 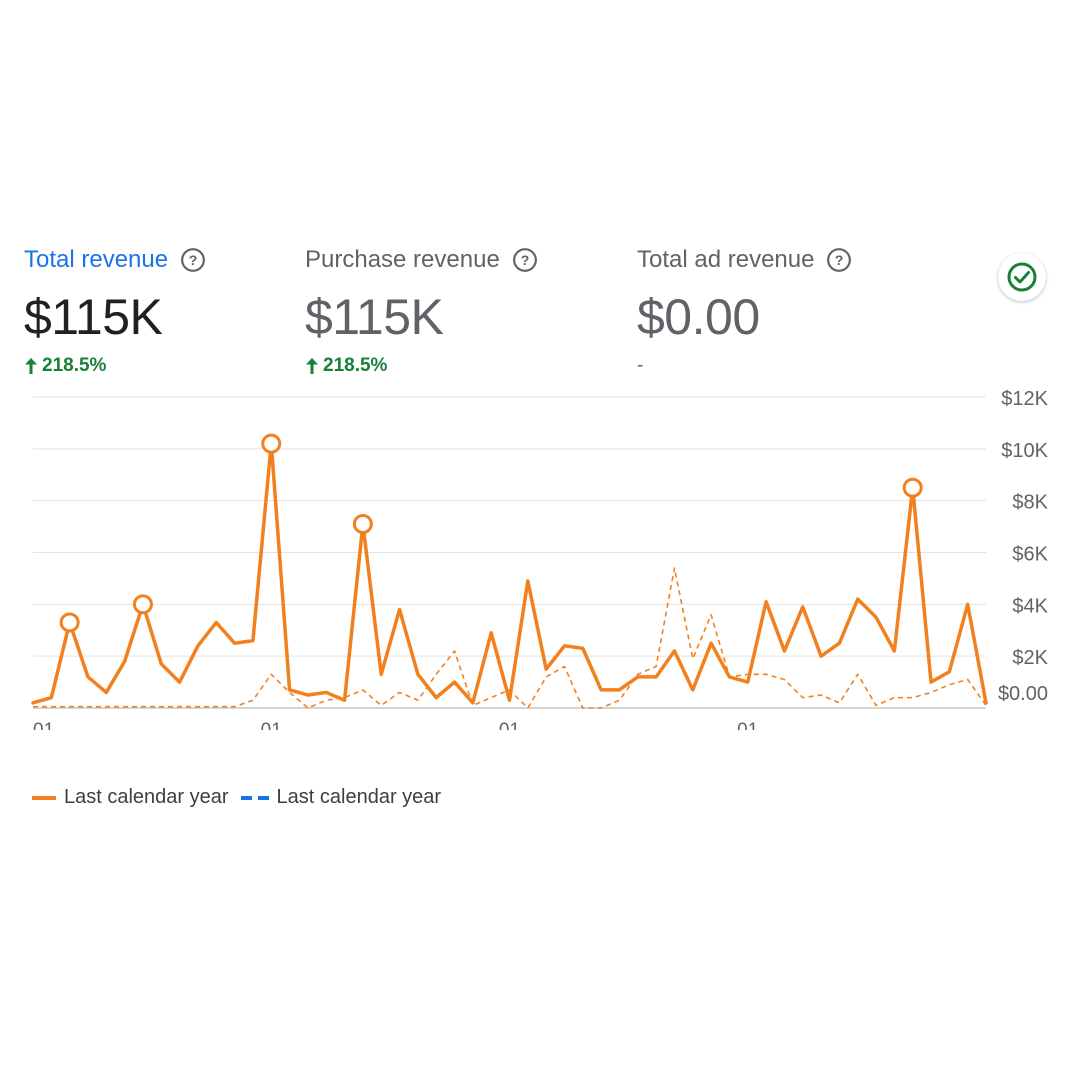 I want to click on y-tick-label: $12K, so click(x=1024, y=399).